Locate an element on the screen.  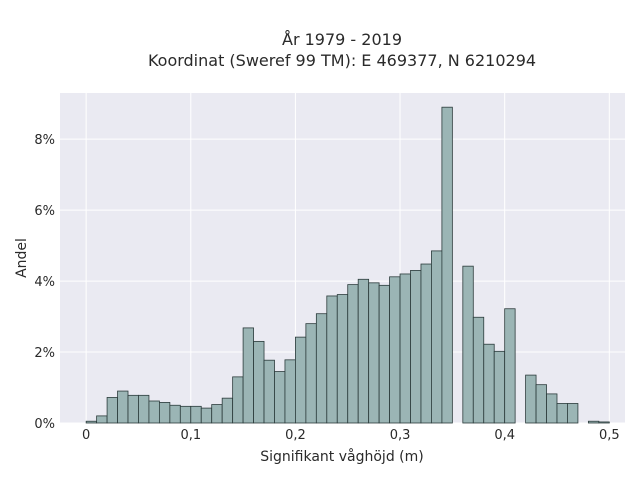
y-axis-label: Andel is located at coordinates (22, 258).